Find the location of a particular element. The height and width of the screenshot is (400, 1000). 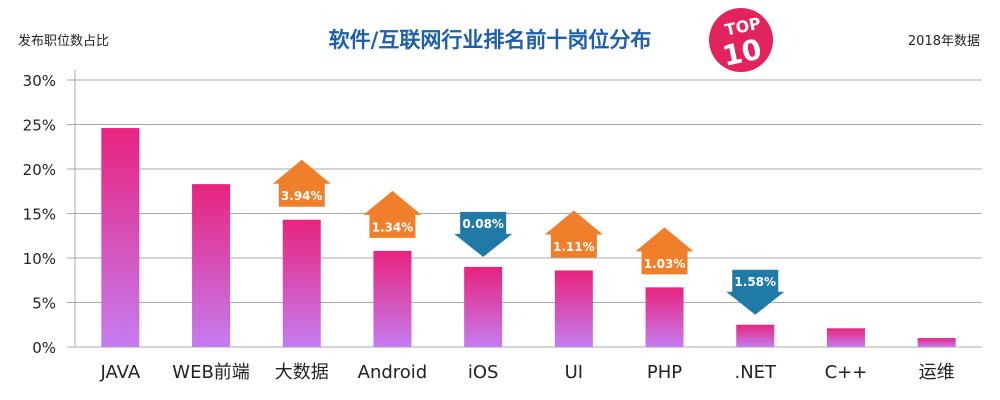

change-label: 3.94% is located at coordinates (302, 196).